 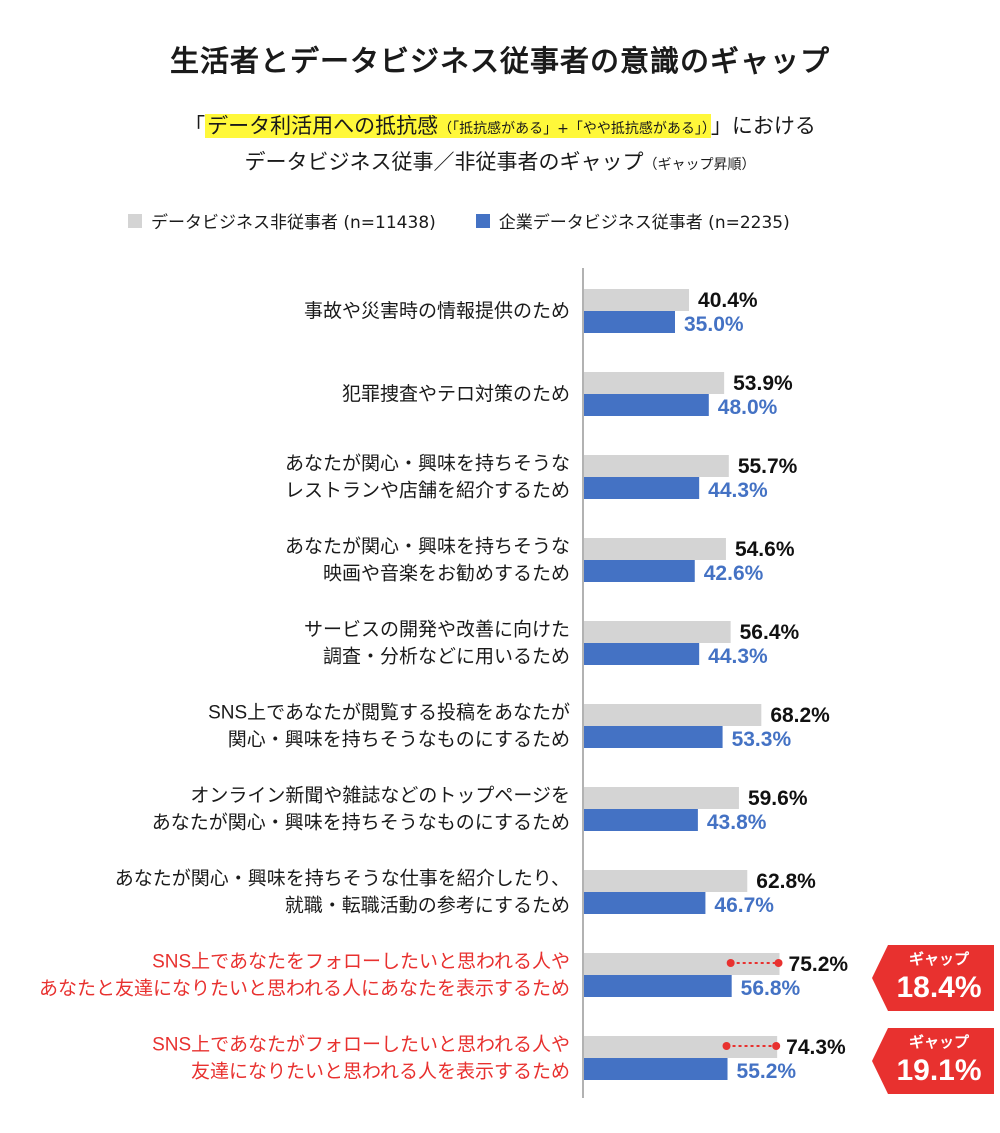 I want to click on category-label-2-0: あなたが関心・興味を持ちそうな, so click(x=427, y=464).